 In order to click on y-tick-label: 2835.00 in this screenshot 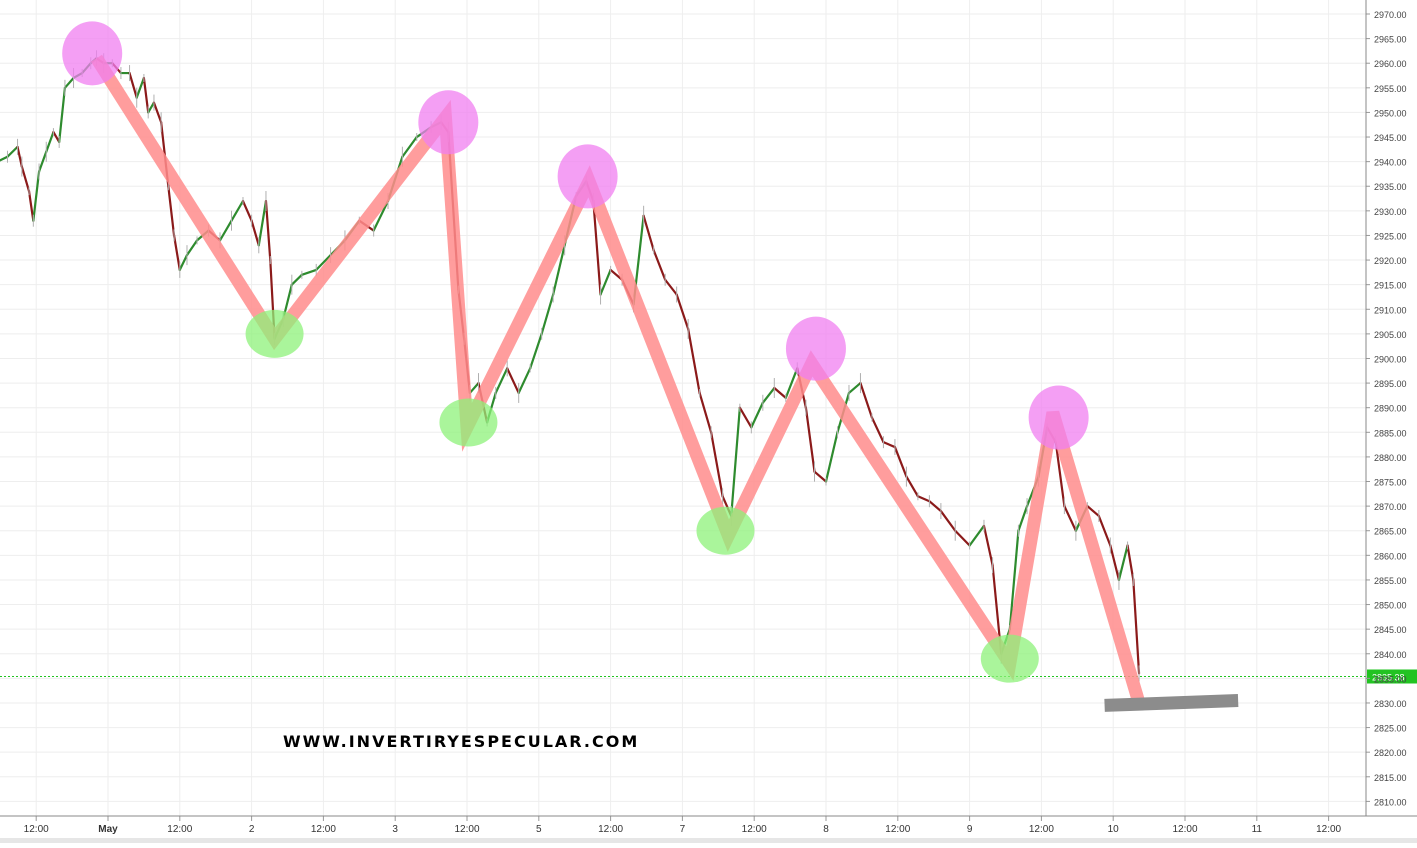, I will do `click(1390, 679)`.